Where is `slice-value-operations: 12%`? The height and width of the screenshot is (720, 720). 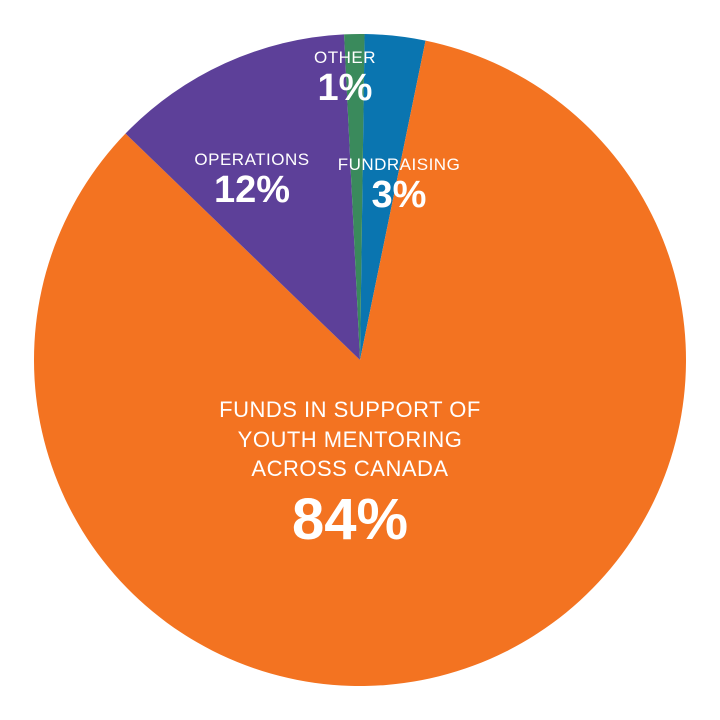 slice-value-operations: 12% is located at coordinates (252, 190).